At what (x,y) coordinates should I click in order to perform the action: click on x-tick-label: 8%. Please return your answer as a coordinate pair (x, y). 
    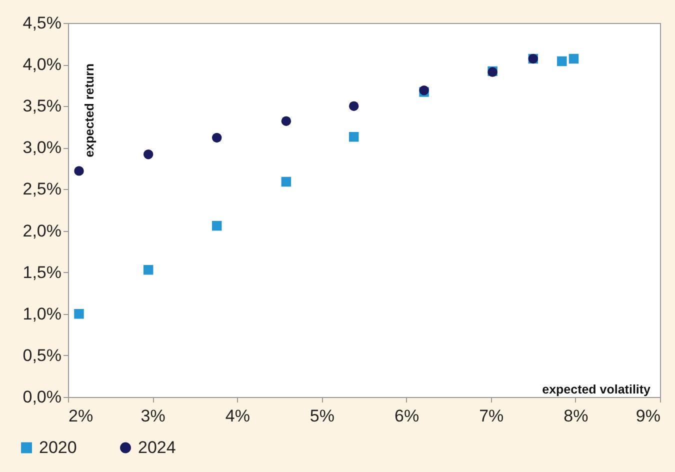
    Looking at the image, I should click on (576, 416).